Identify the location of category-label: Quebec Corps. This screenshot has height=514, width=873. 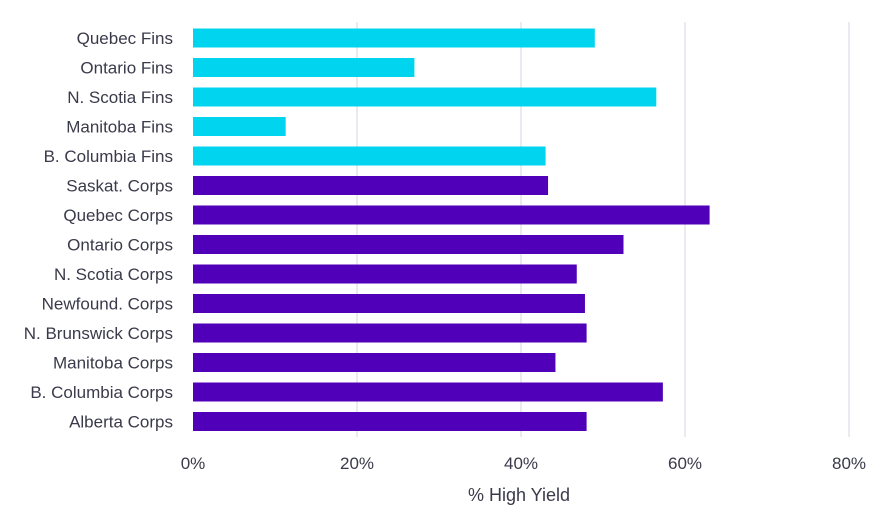
(118, 215).